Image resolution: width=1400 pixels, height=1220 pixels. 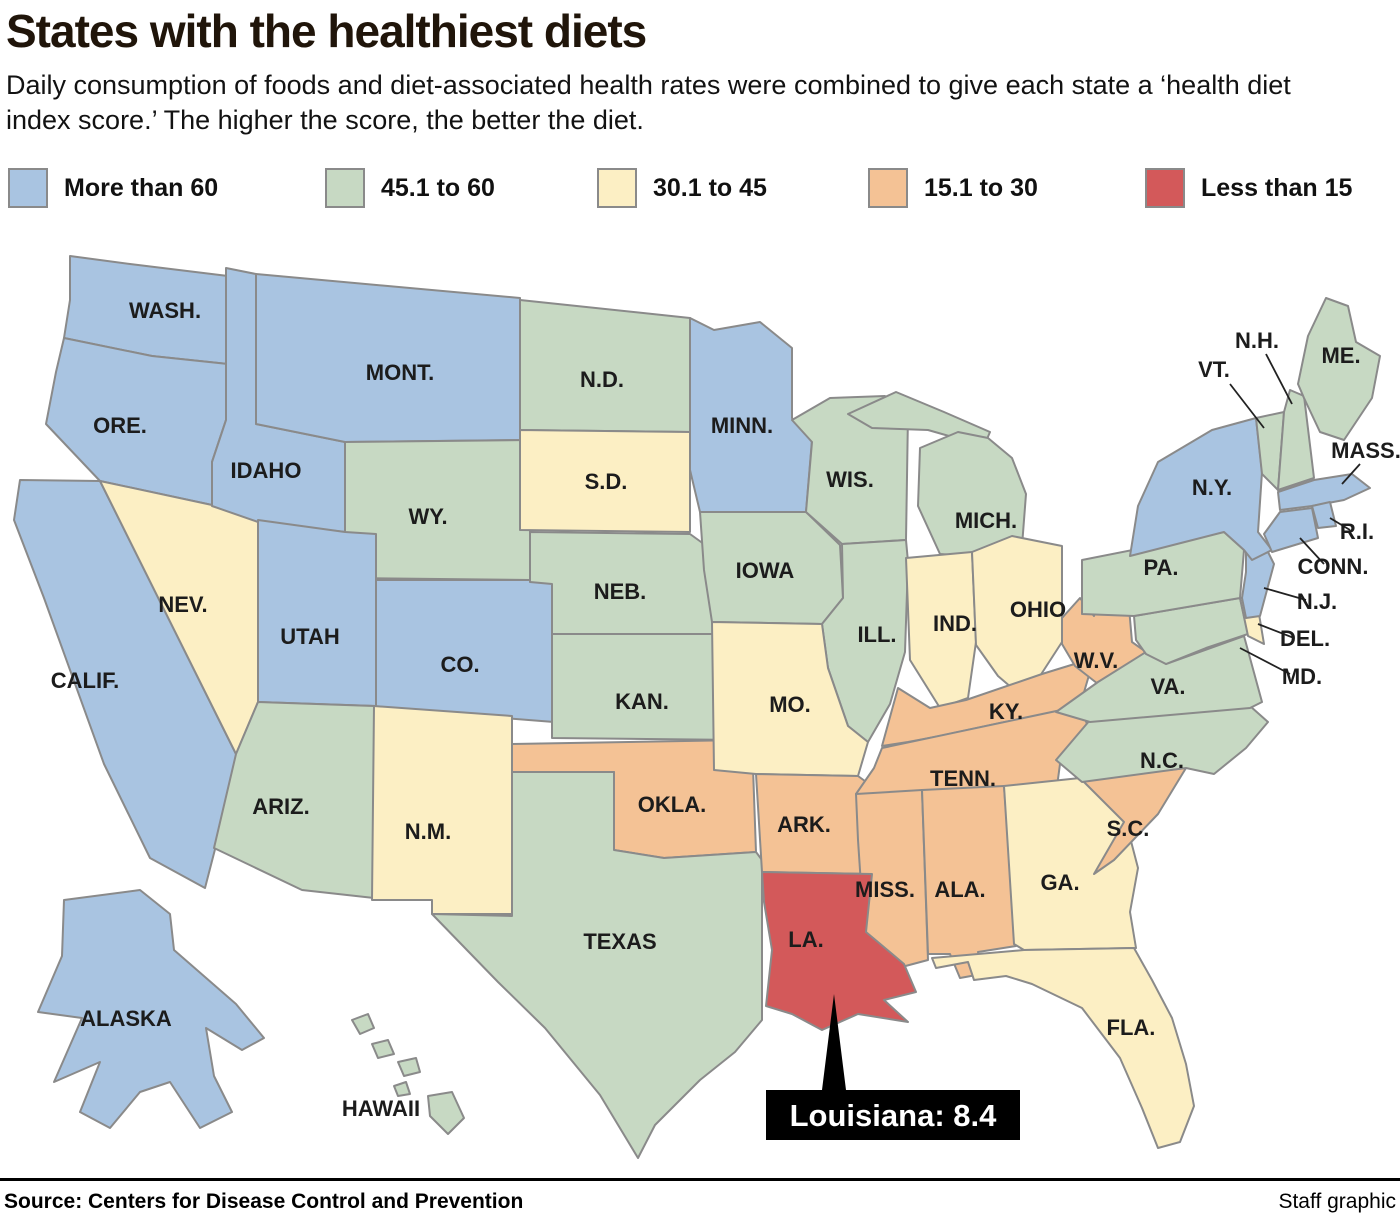 I want to click on state-label-maryland: MD., so click(x=1302, y=676).